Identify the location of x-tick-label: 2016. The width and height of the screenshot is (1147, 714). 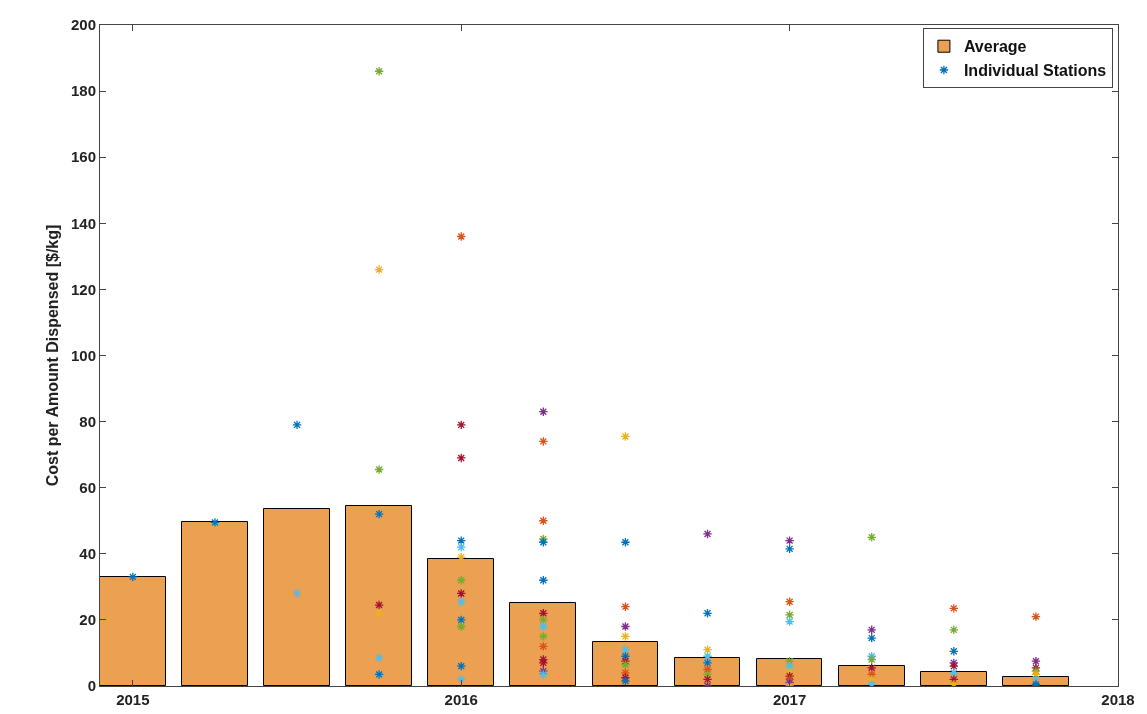
(461, 699).